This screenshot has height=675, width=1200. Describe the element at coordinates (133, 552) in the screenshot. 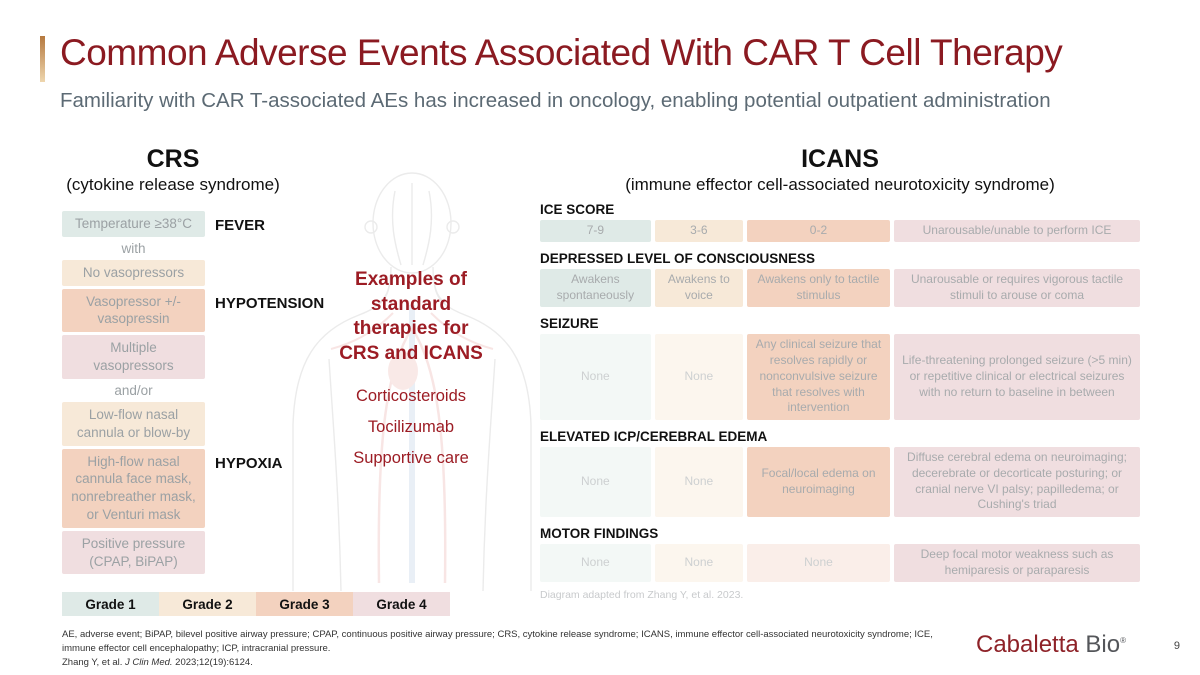

I see `crs-criteria-box: Positive pressure (CPAP, BiPAP)` at that location.